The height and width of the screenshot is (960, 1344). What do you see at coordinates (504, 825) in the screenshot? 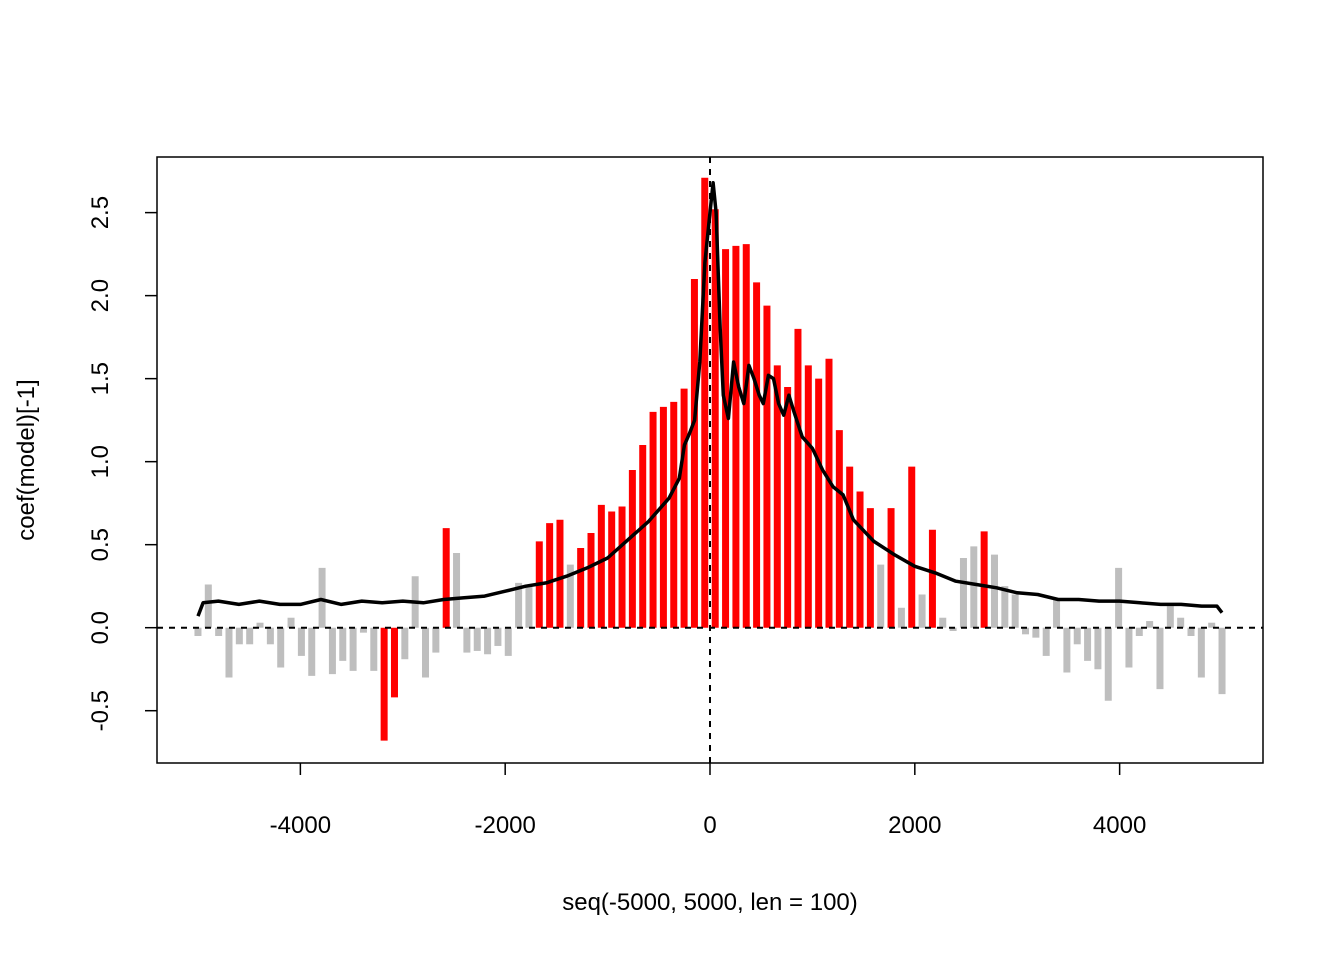
I see `x-tick-label: -2000` at bounding box center [504, 825].